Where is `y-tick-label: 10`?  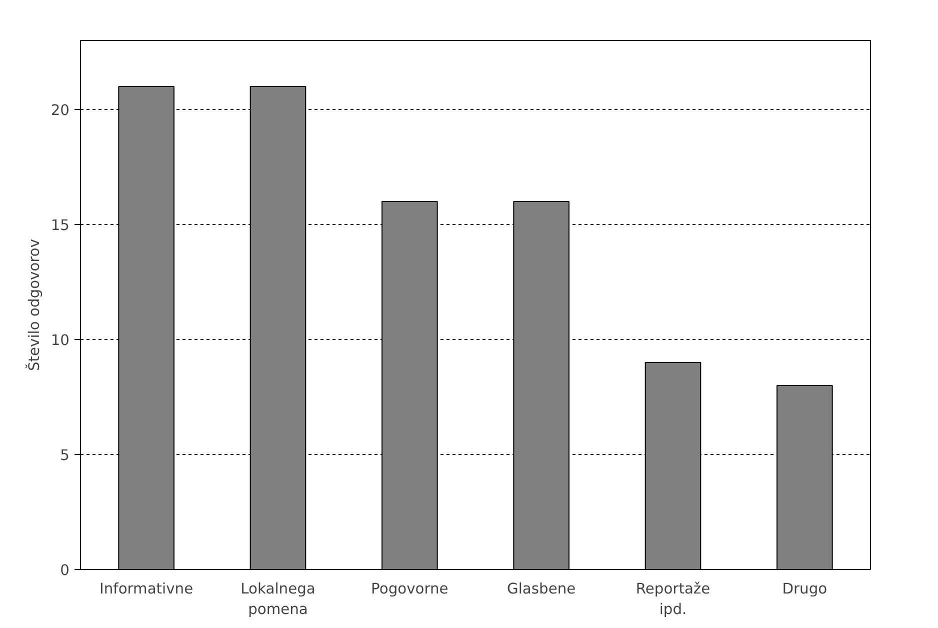 y-tick-label: 10 is located at coordinates (60, 340).